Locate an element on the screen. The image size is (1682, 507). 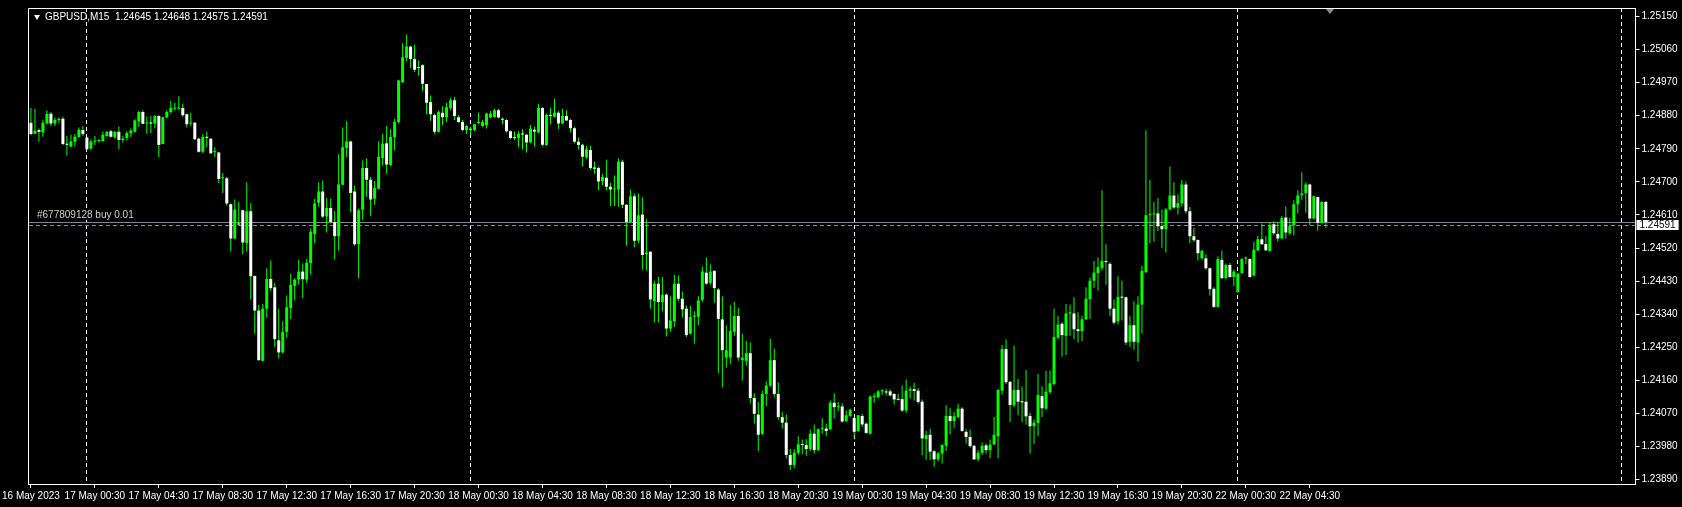
x-tick-label: 18 May 04:30 is located at coordinates (543, 495).